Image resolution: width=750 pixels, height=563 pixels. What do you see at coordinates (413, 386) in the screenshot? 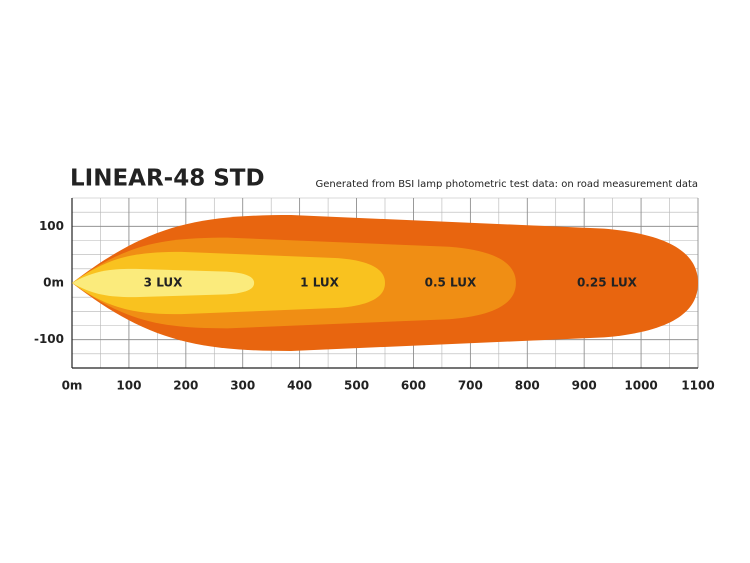
I see `x-tick-label: 600` at bounding box center [413, 386].